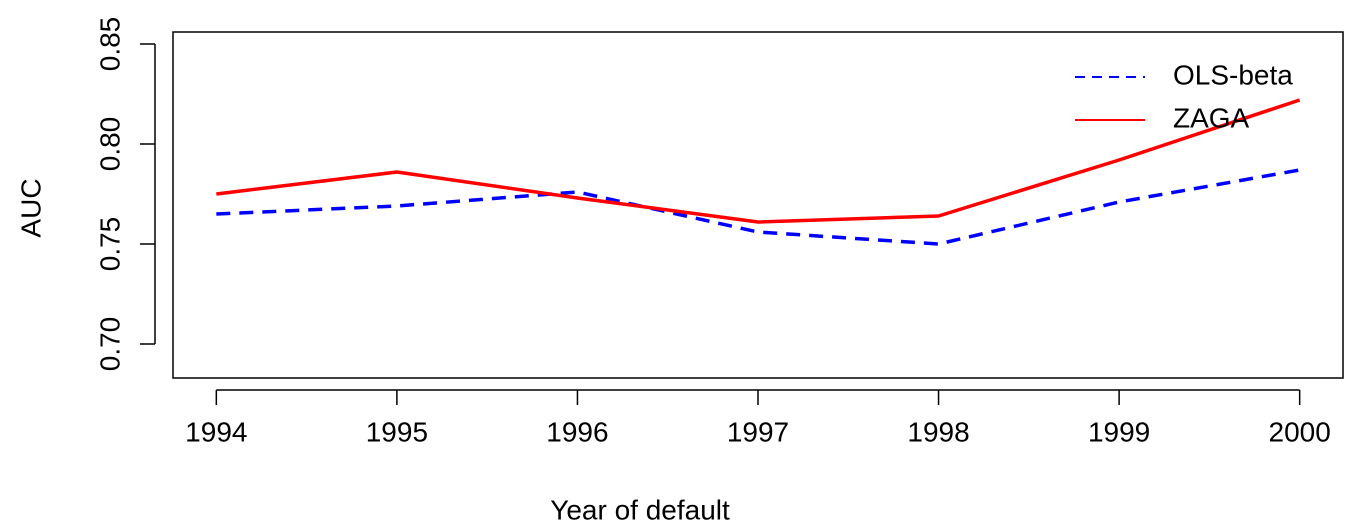 The image size is (1351, 532). Describe the element at coordinates (109, 244) in the screenshot. I see `y-tick-label: 0.75` at that location.